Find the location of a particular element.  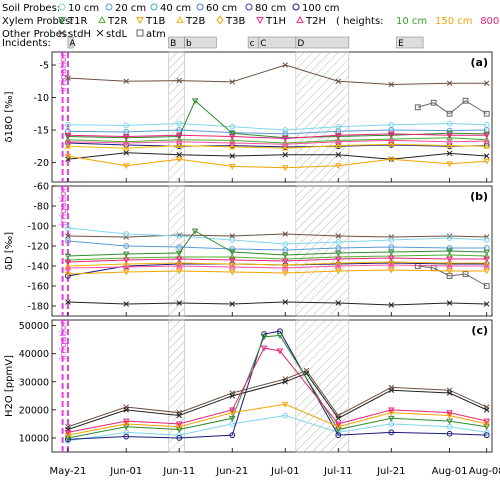

legend-item-label: 40 cm is located at coordinates (175, 8).